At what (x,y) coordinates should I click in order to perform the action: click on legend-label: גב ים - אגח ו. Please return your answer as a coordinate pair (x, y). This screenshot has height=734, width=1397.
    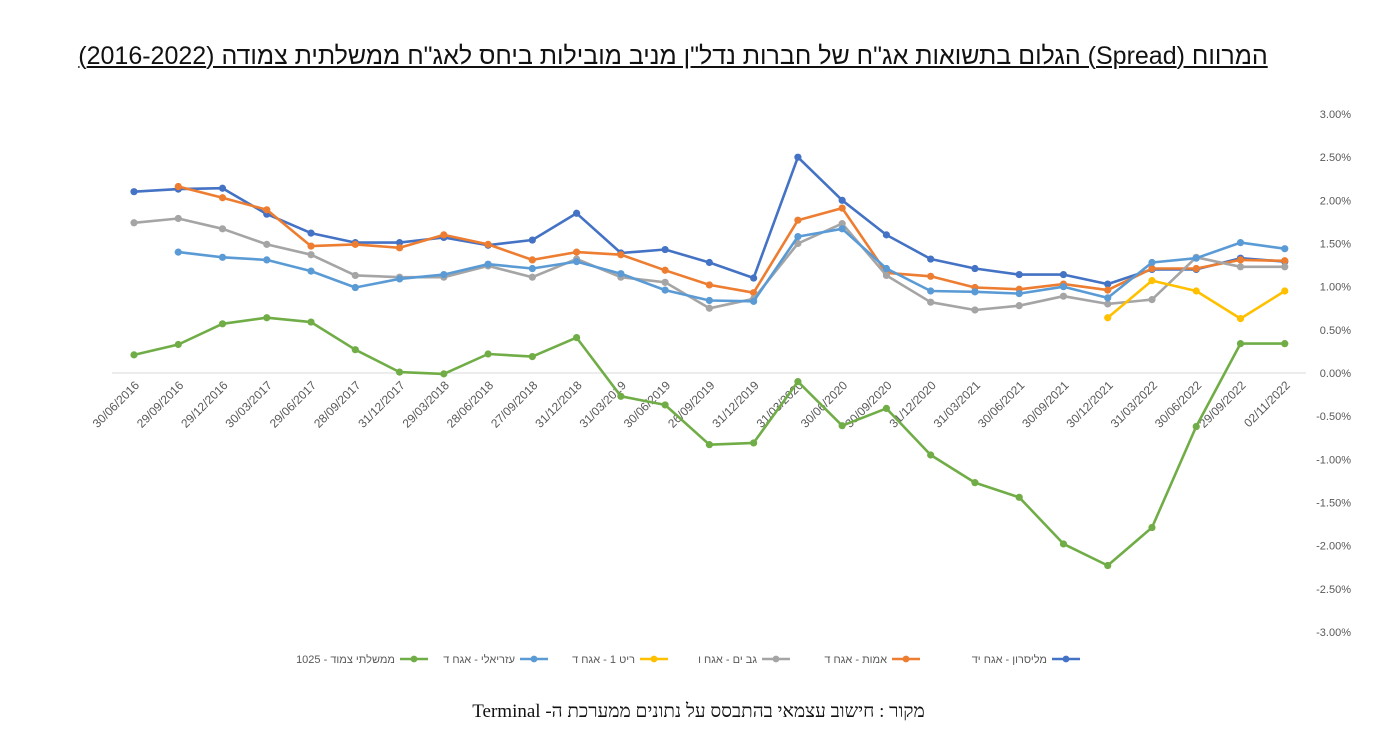
    Looking at the image, I should click on (727, 660).